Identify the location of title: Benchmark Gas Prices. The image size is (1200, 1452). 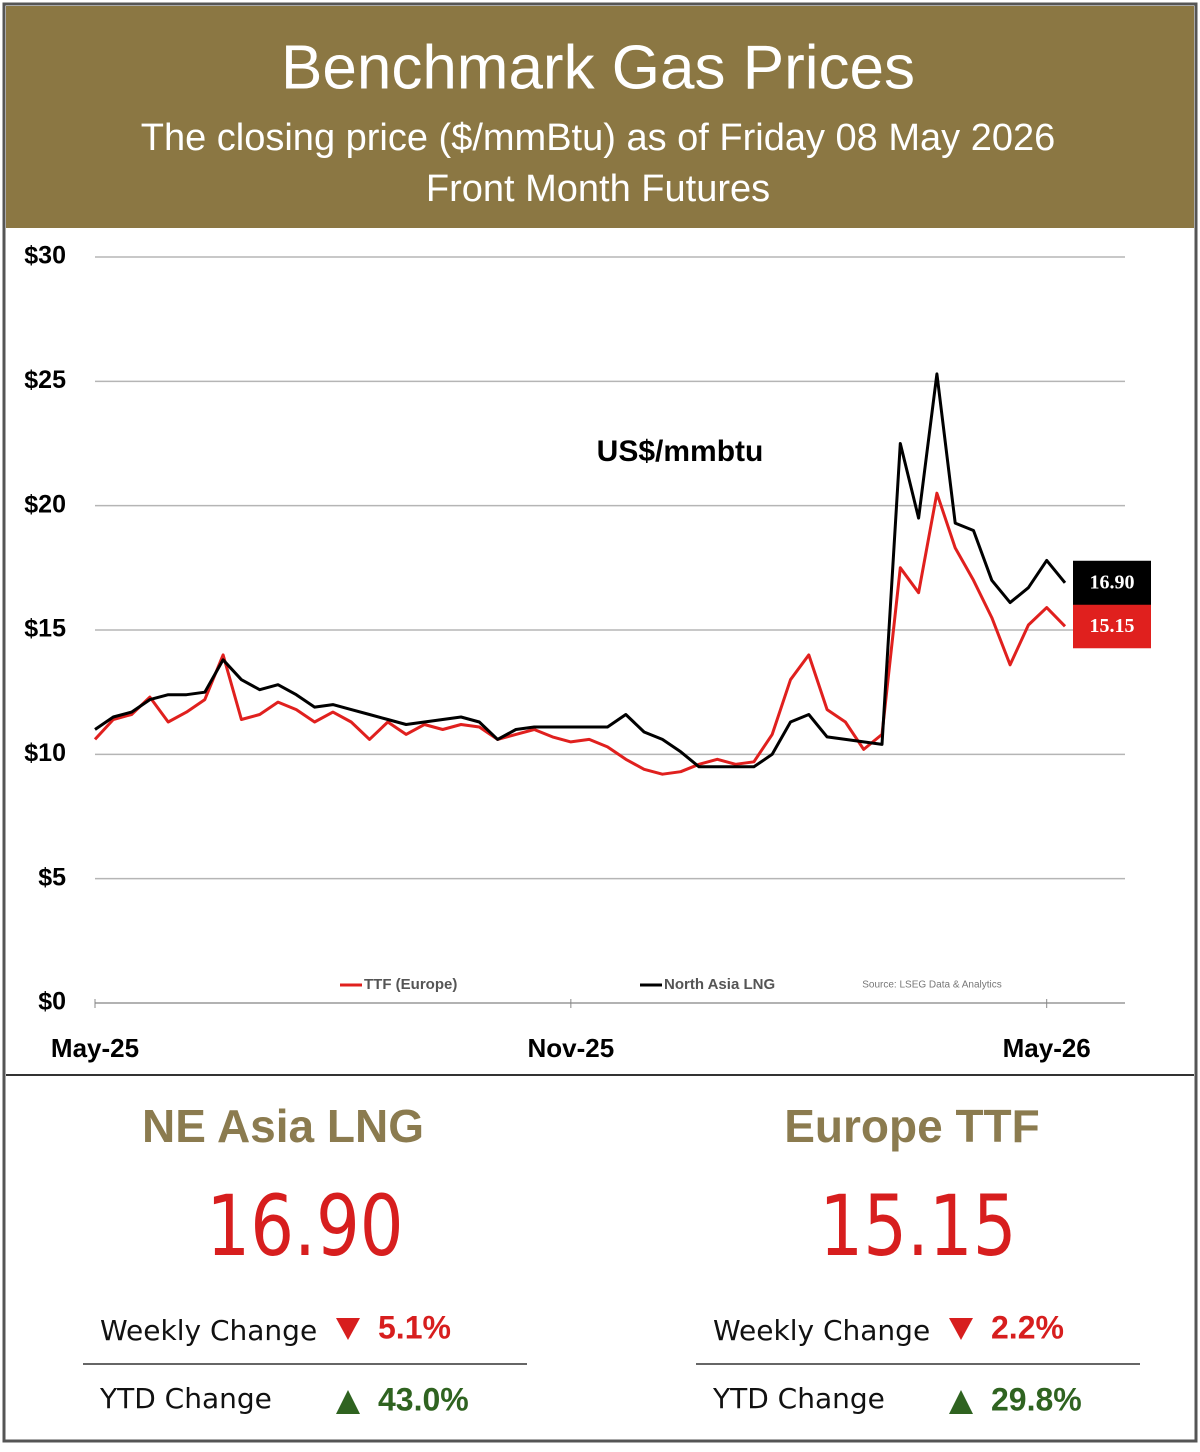
(598, 67).